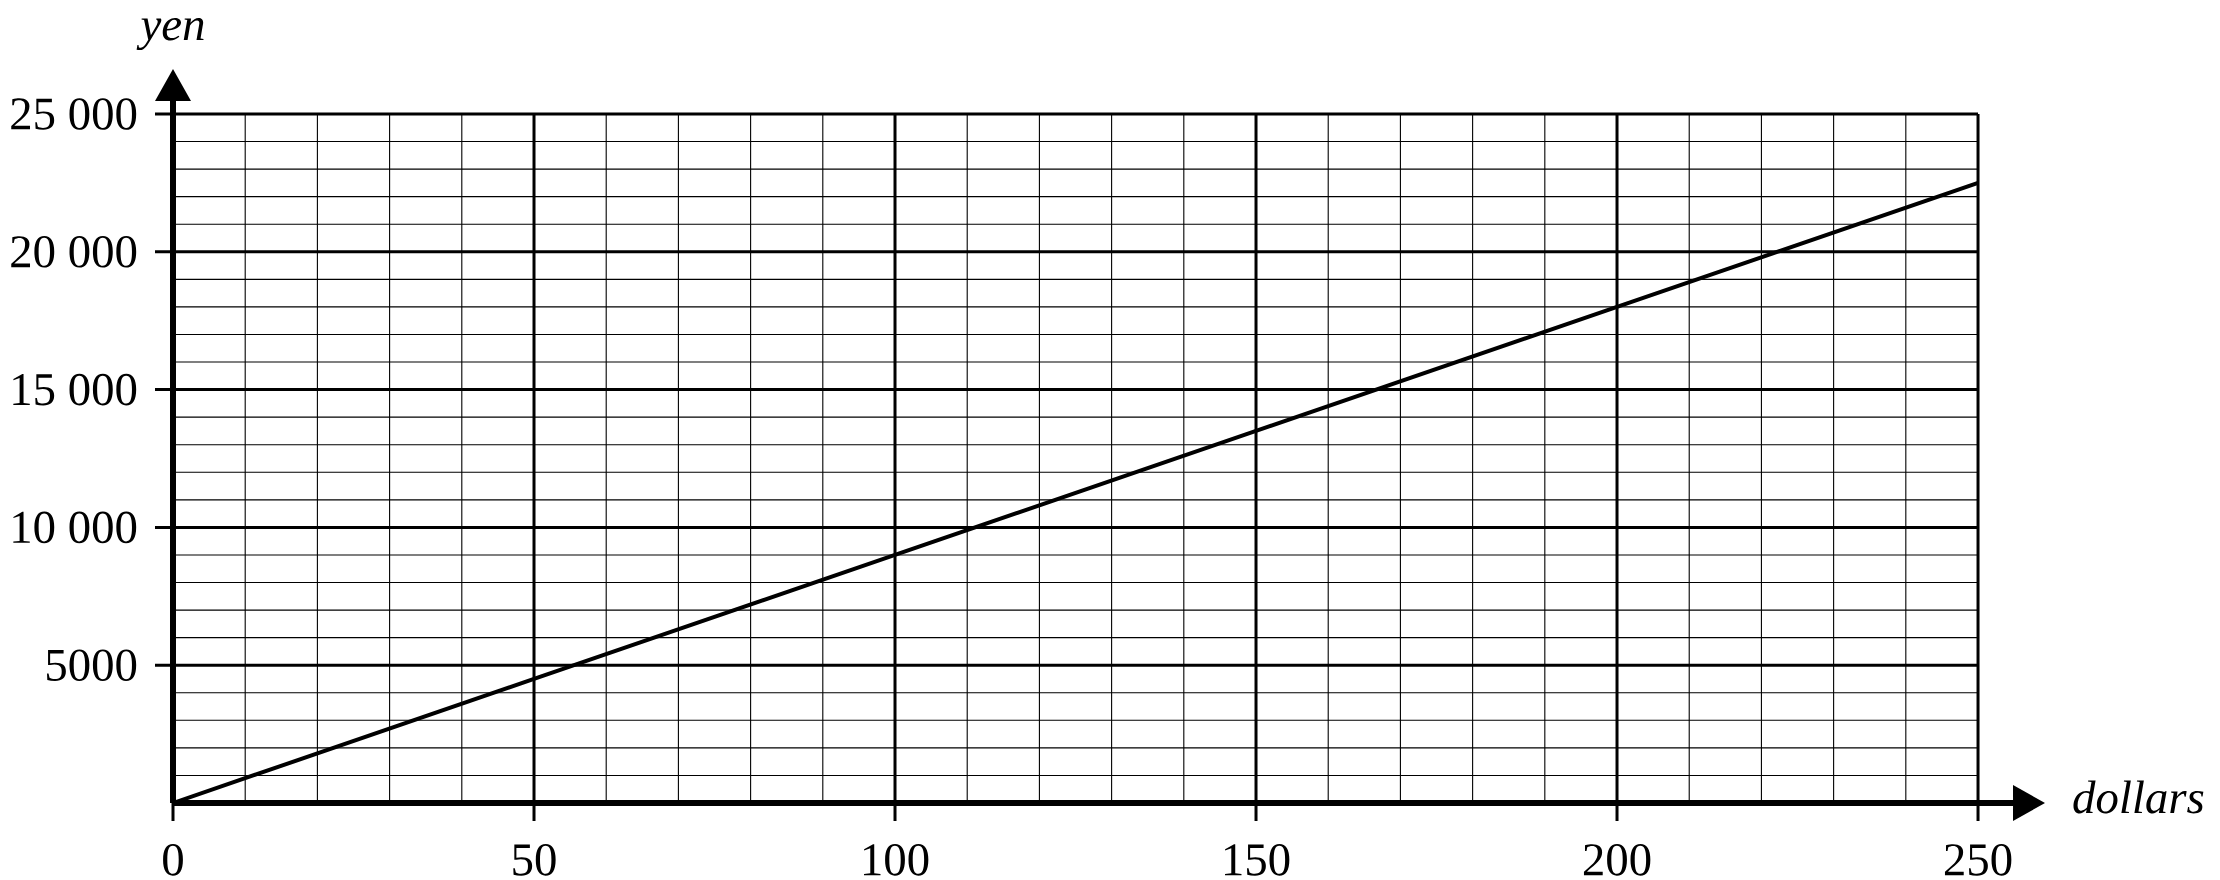  Describe the element at coordinates (534, 860) in the screenshot. I see `x-tick-label: 50` at that location.